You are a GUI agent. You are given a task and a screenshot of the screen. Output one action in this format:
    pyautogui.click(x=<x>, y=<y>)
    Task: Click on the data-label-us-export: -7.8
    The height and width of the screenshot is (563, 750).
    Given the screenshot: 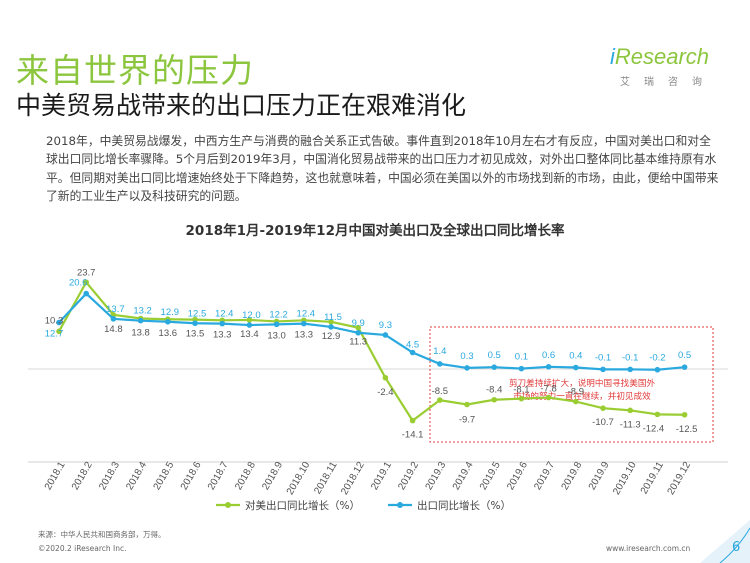 What is the action you would take?
    pyautogui.click(x=548, y=389)
    